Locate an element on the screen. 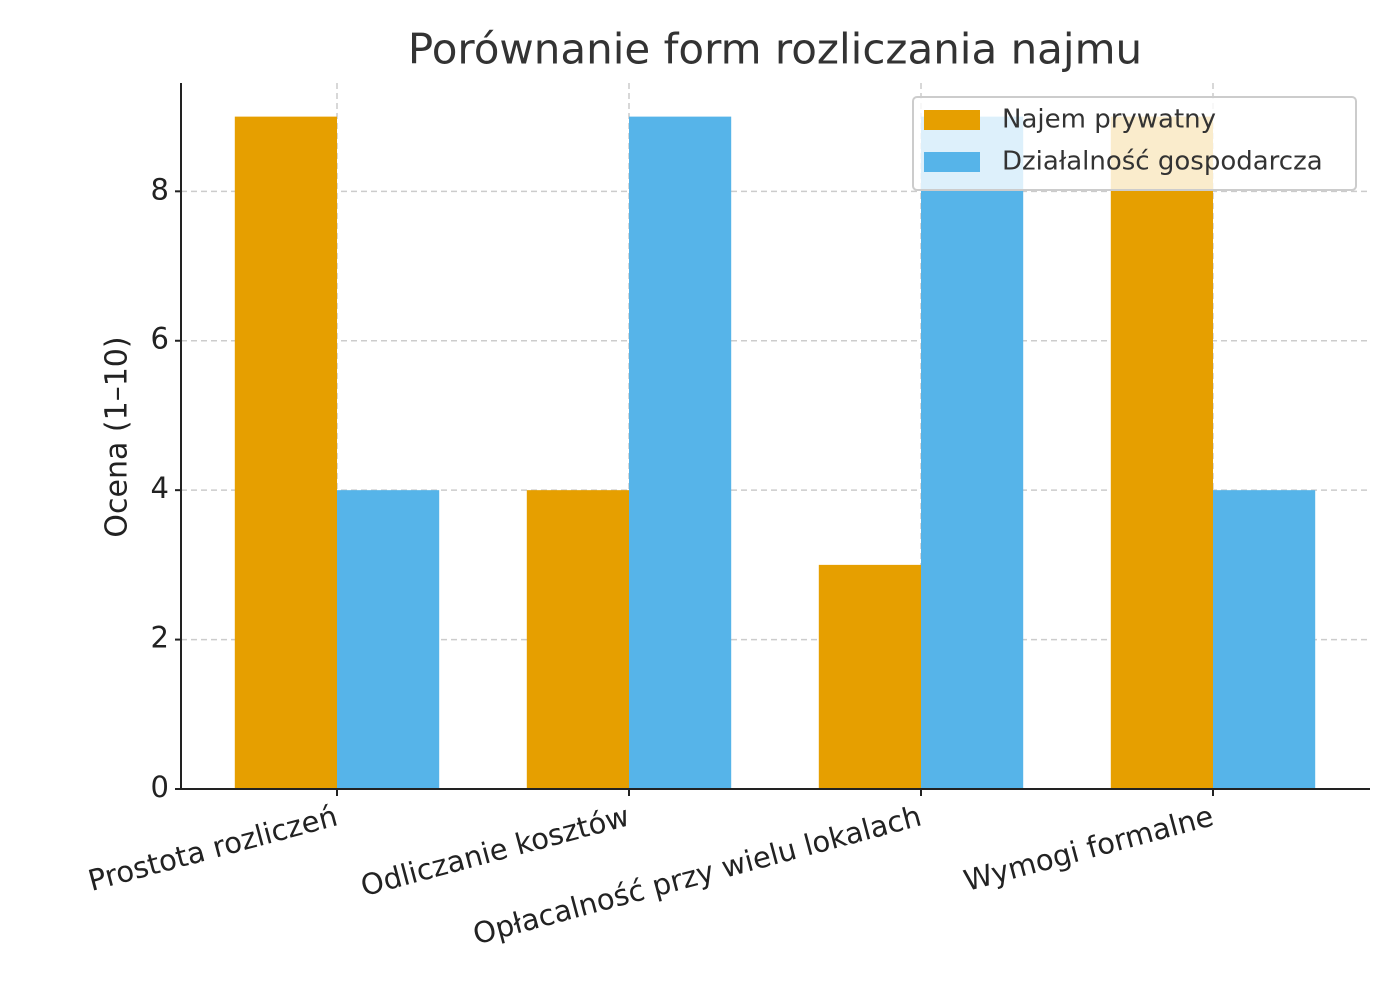  y-tick-label: 2 is located at coordinates (160, 638).